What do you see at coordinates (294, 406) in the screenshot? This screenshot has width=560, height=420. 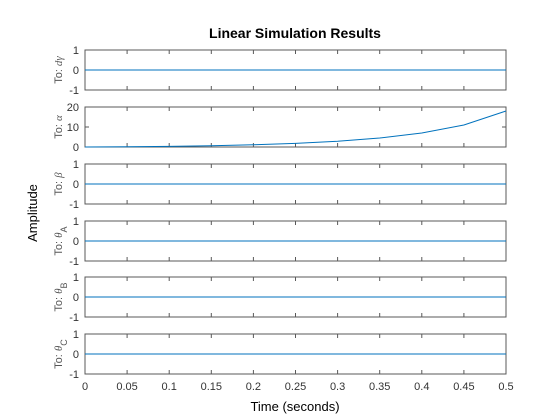 I see `x-axis-label: Time (seconds)` at bounding box center [294, 406].